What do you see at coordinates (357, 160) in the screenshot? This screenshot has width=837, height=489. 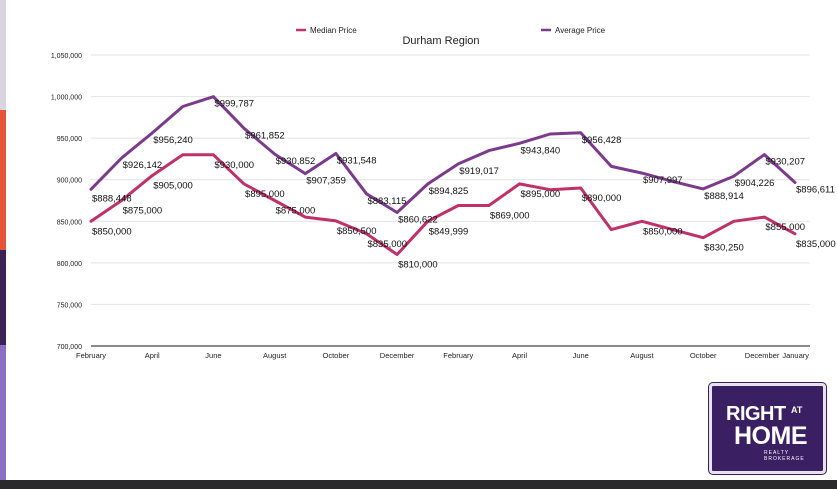 I see `average-data-label: $931,548` at bounding box center [357, 160].